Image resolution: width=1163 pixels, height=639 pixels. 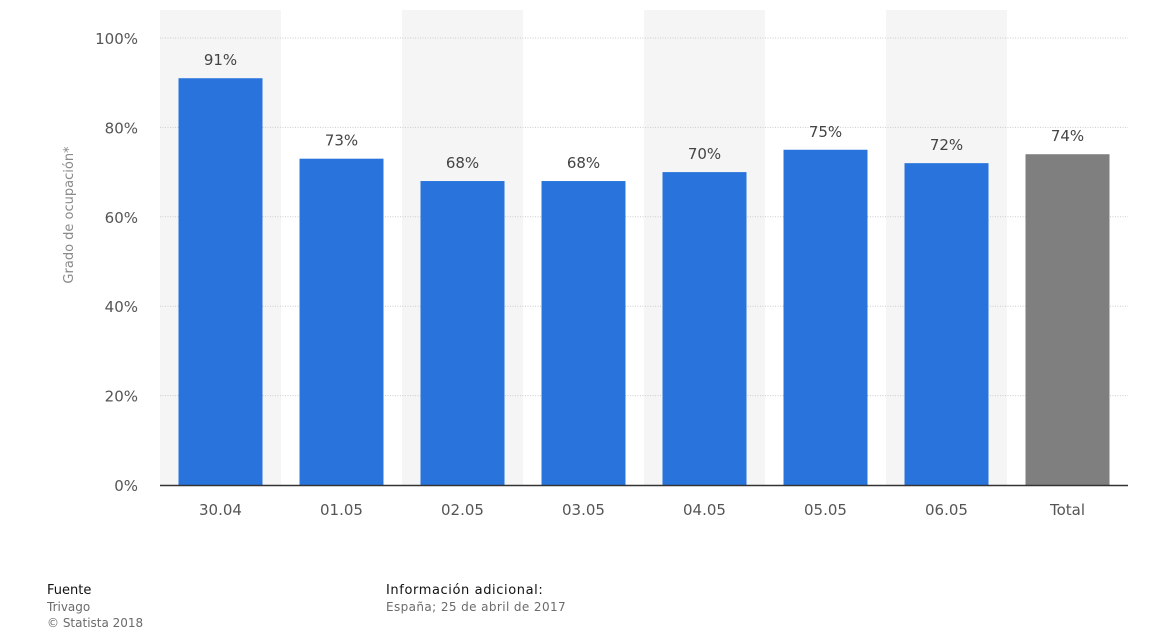 What do you see at coordinates (642, 510) in the screenshot?
I see `x-tick-labels: 30.04 01.05 02.05 03.05 04.05 05.05 06.05 Total` at bounding box center [642, 510].